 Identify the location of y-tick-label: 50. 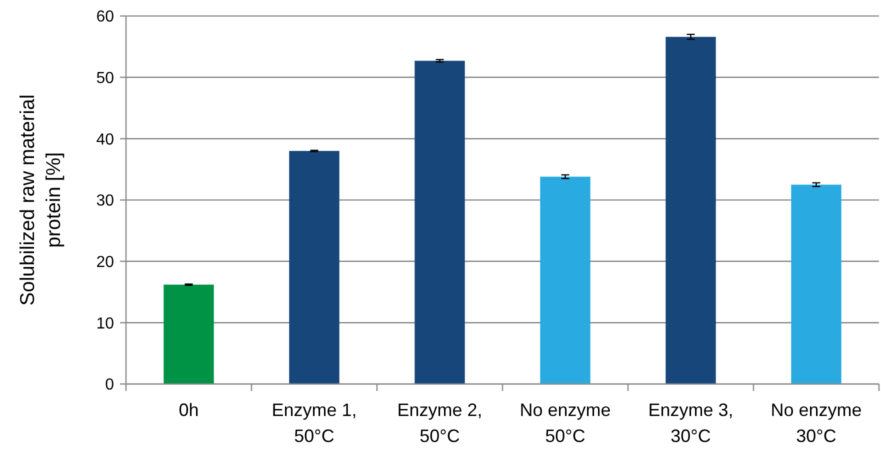
(105, 78).